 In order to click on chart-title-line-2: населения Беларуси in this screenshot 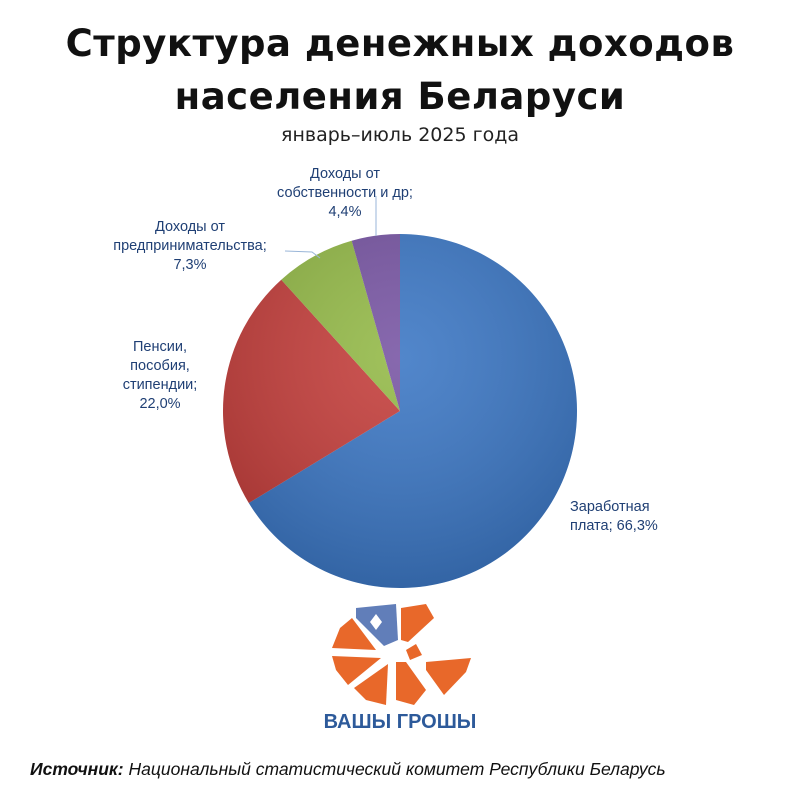, I will do `click(400, 96)`.